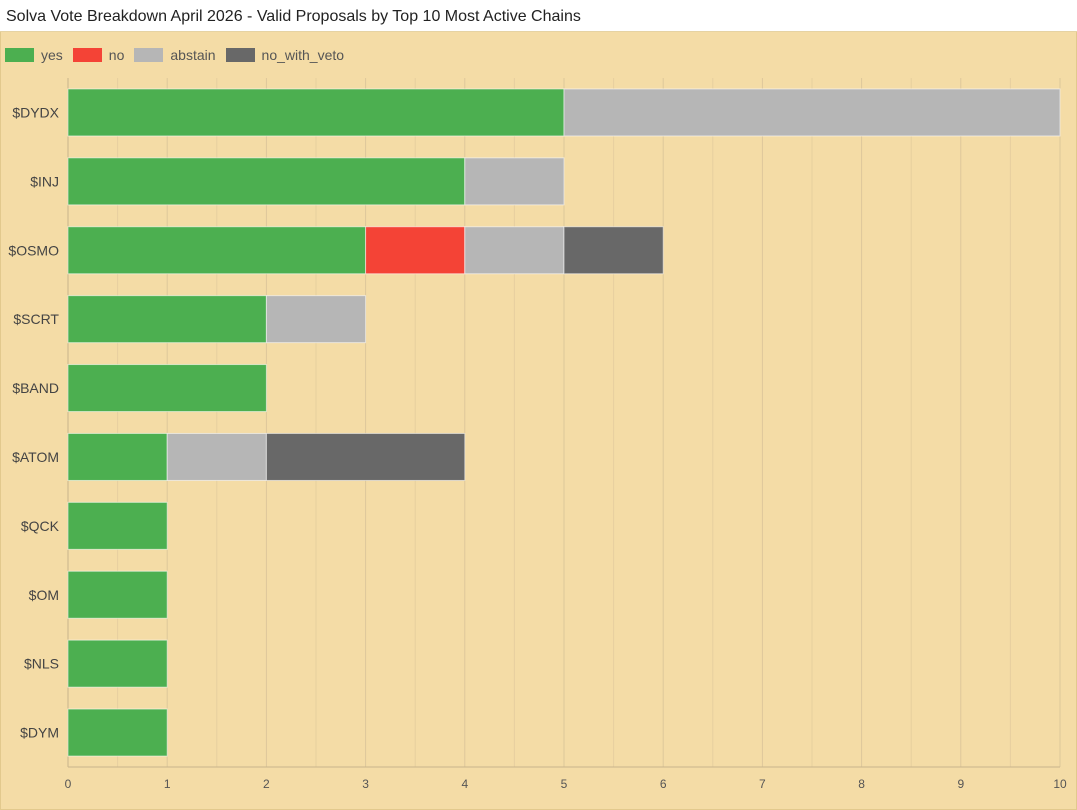  I want to click on legend-label: no, so click(116, 55).